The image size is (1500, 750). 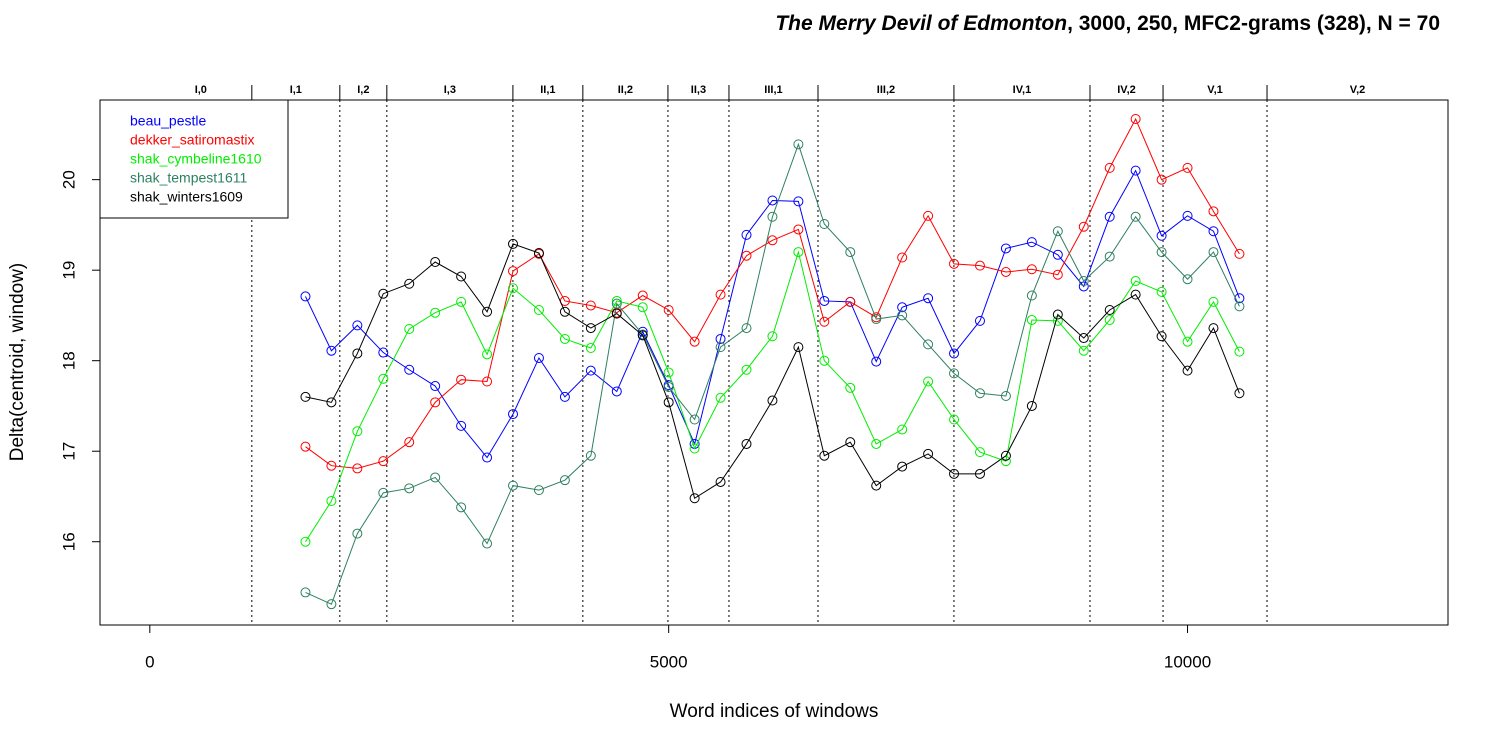 I want to click on scene-label: I,0, so click(x=201, y=90).